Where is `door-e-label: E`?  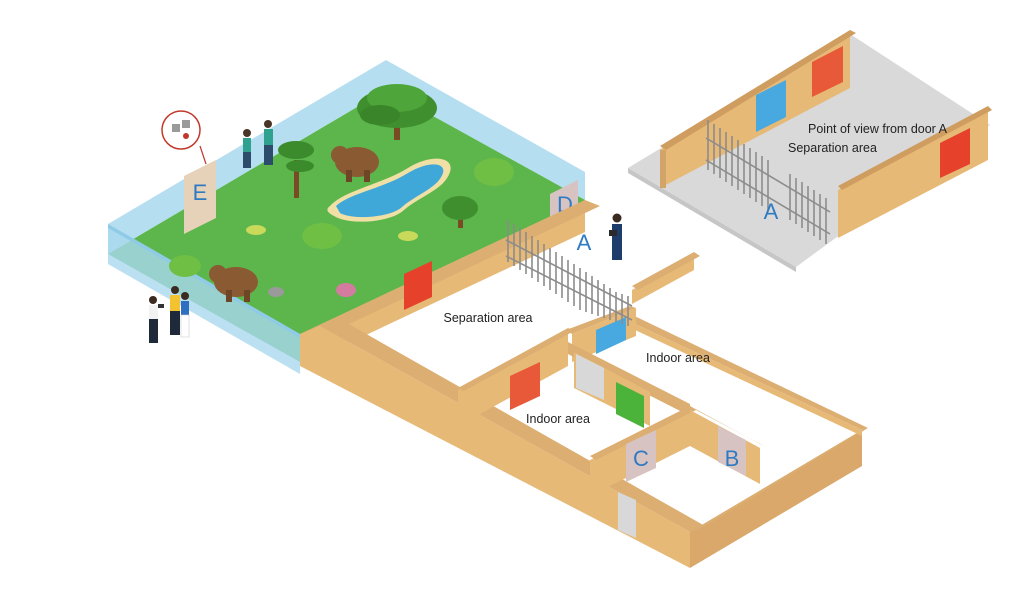
door-e-label: E is located at coordinates (200, 192).